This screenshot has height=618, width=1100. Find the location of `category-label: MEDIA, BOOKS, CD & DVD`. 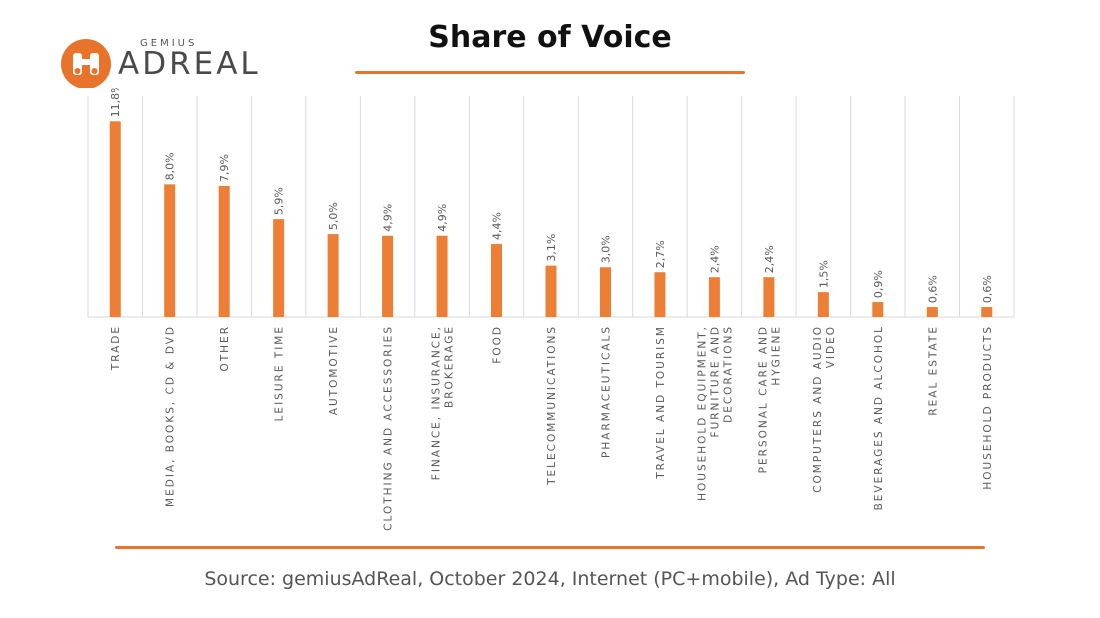

category-label: MEDIA, BOOKS, CD & DVD is located at coordinates (171, 416).